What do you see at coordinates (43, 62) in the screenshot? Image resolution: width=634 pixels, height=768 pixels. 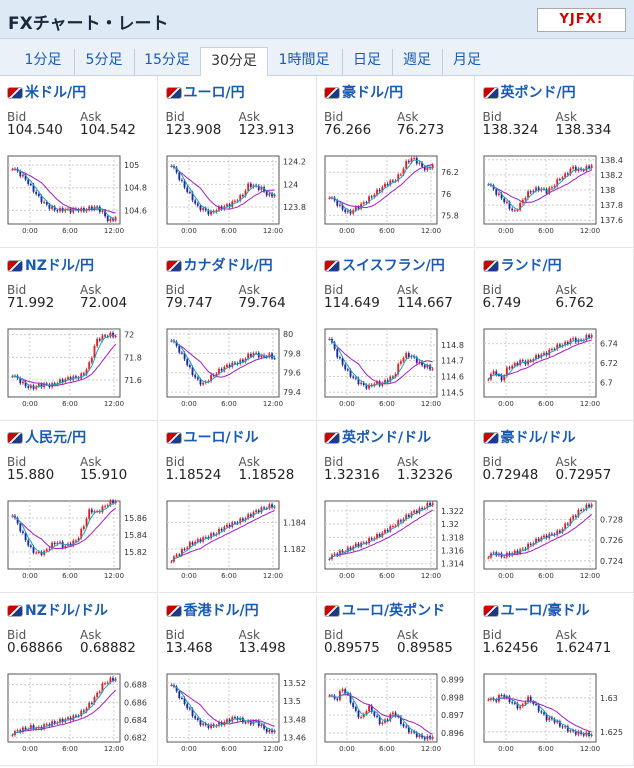 I see `tab-1min: 1分足` at bounding box center [43, 62].